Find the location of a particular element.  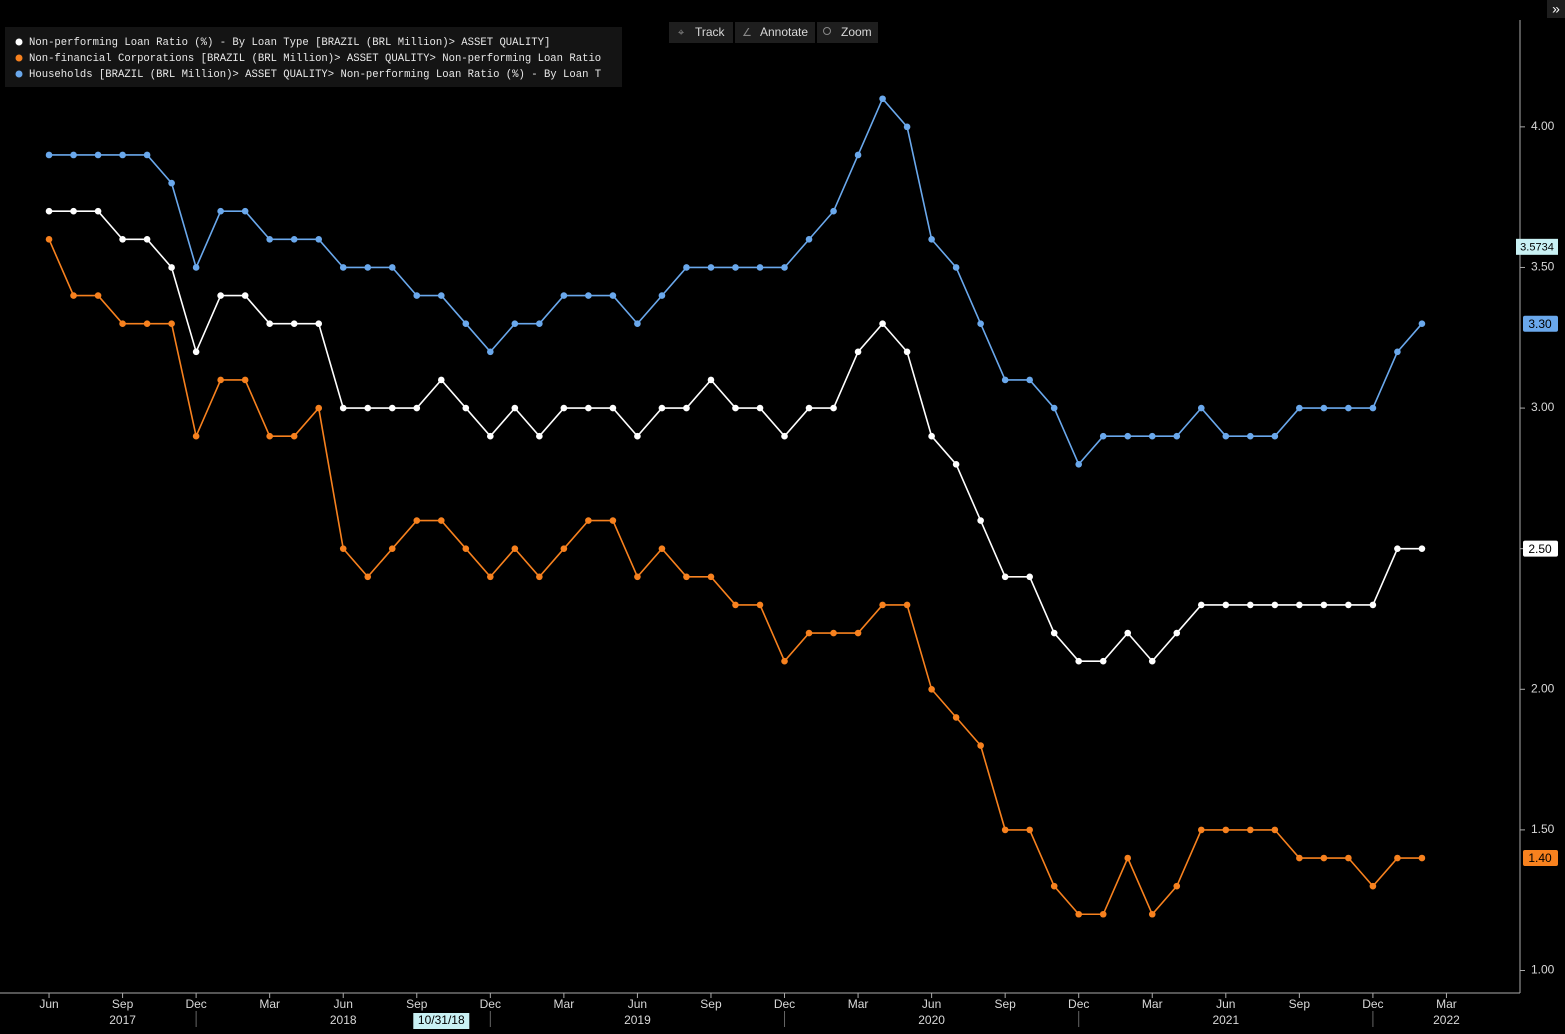

zoom-label: Zoom is located at coordinates (856, 32).